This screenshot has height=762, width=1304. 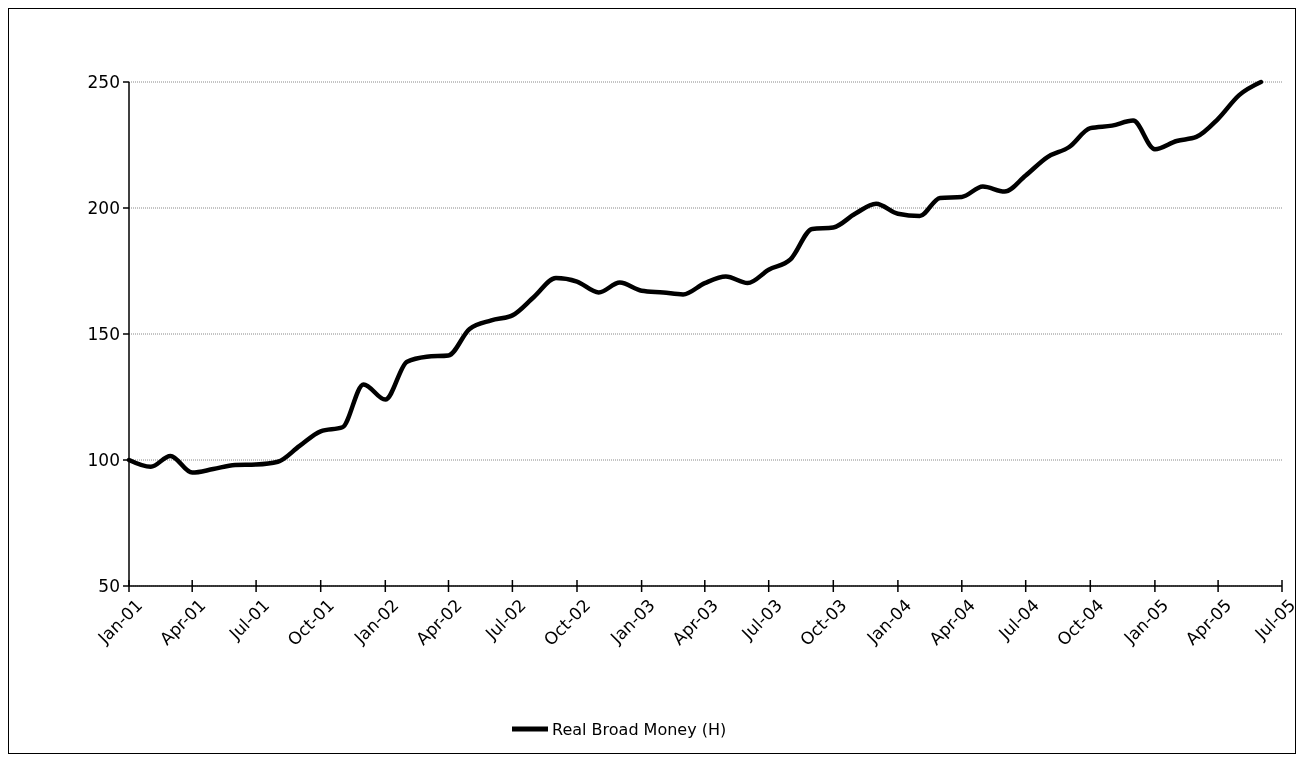 I want to click on y-tick-label: 50, so click(x=109, y=585).